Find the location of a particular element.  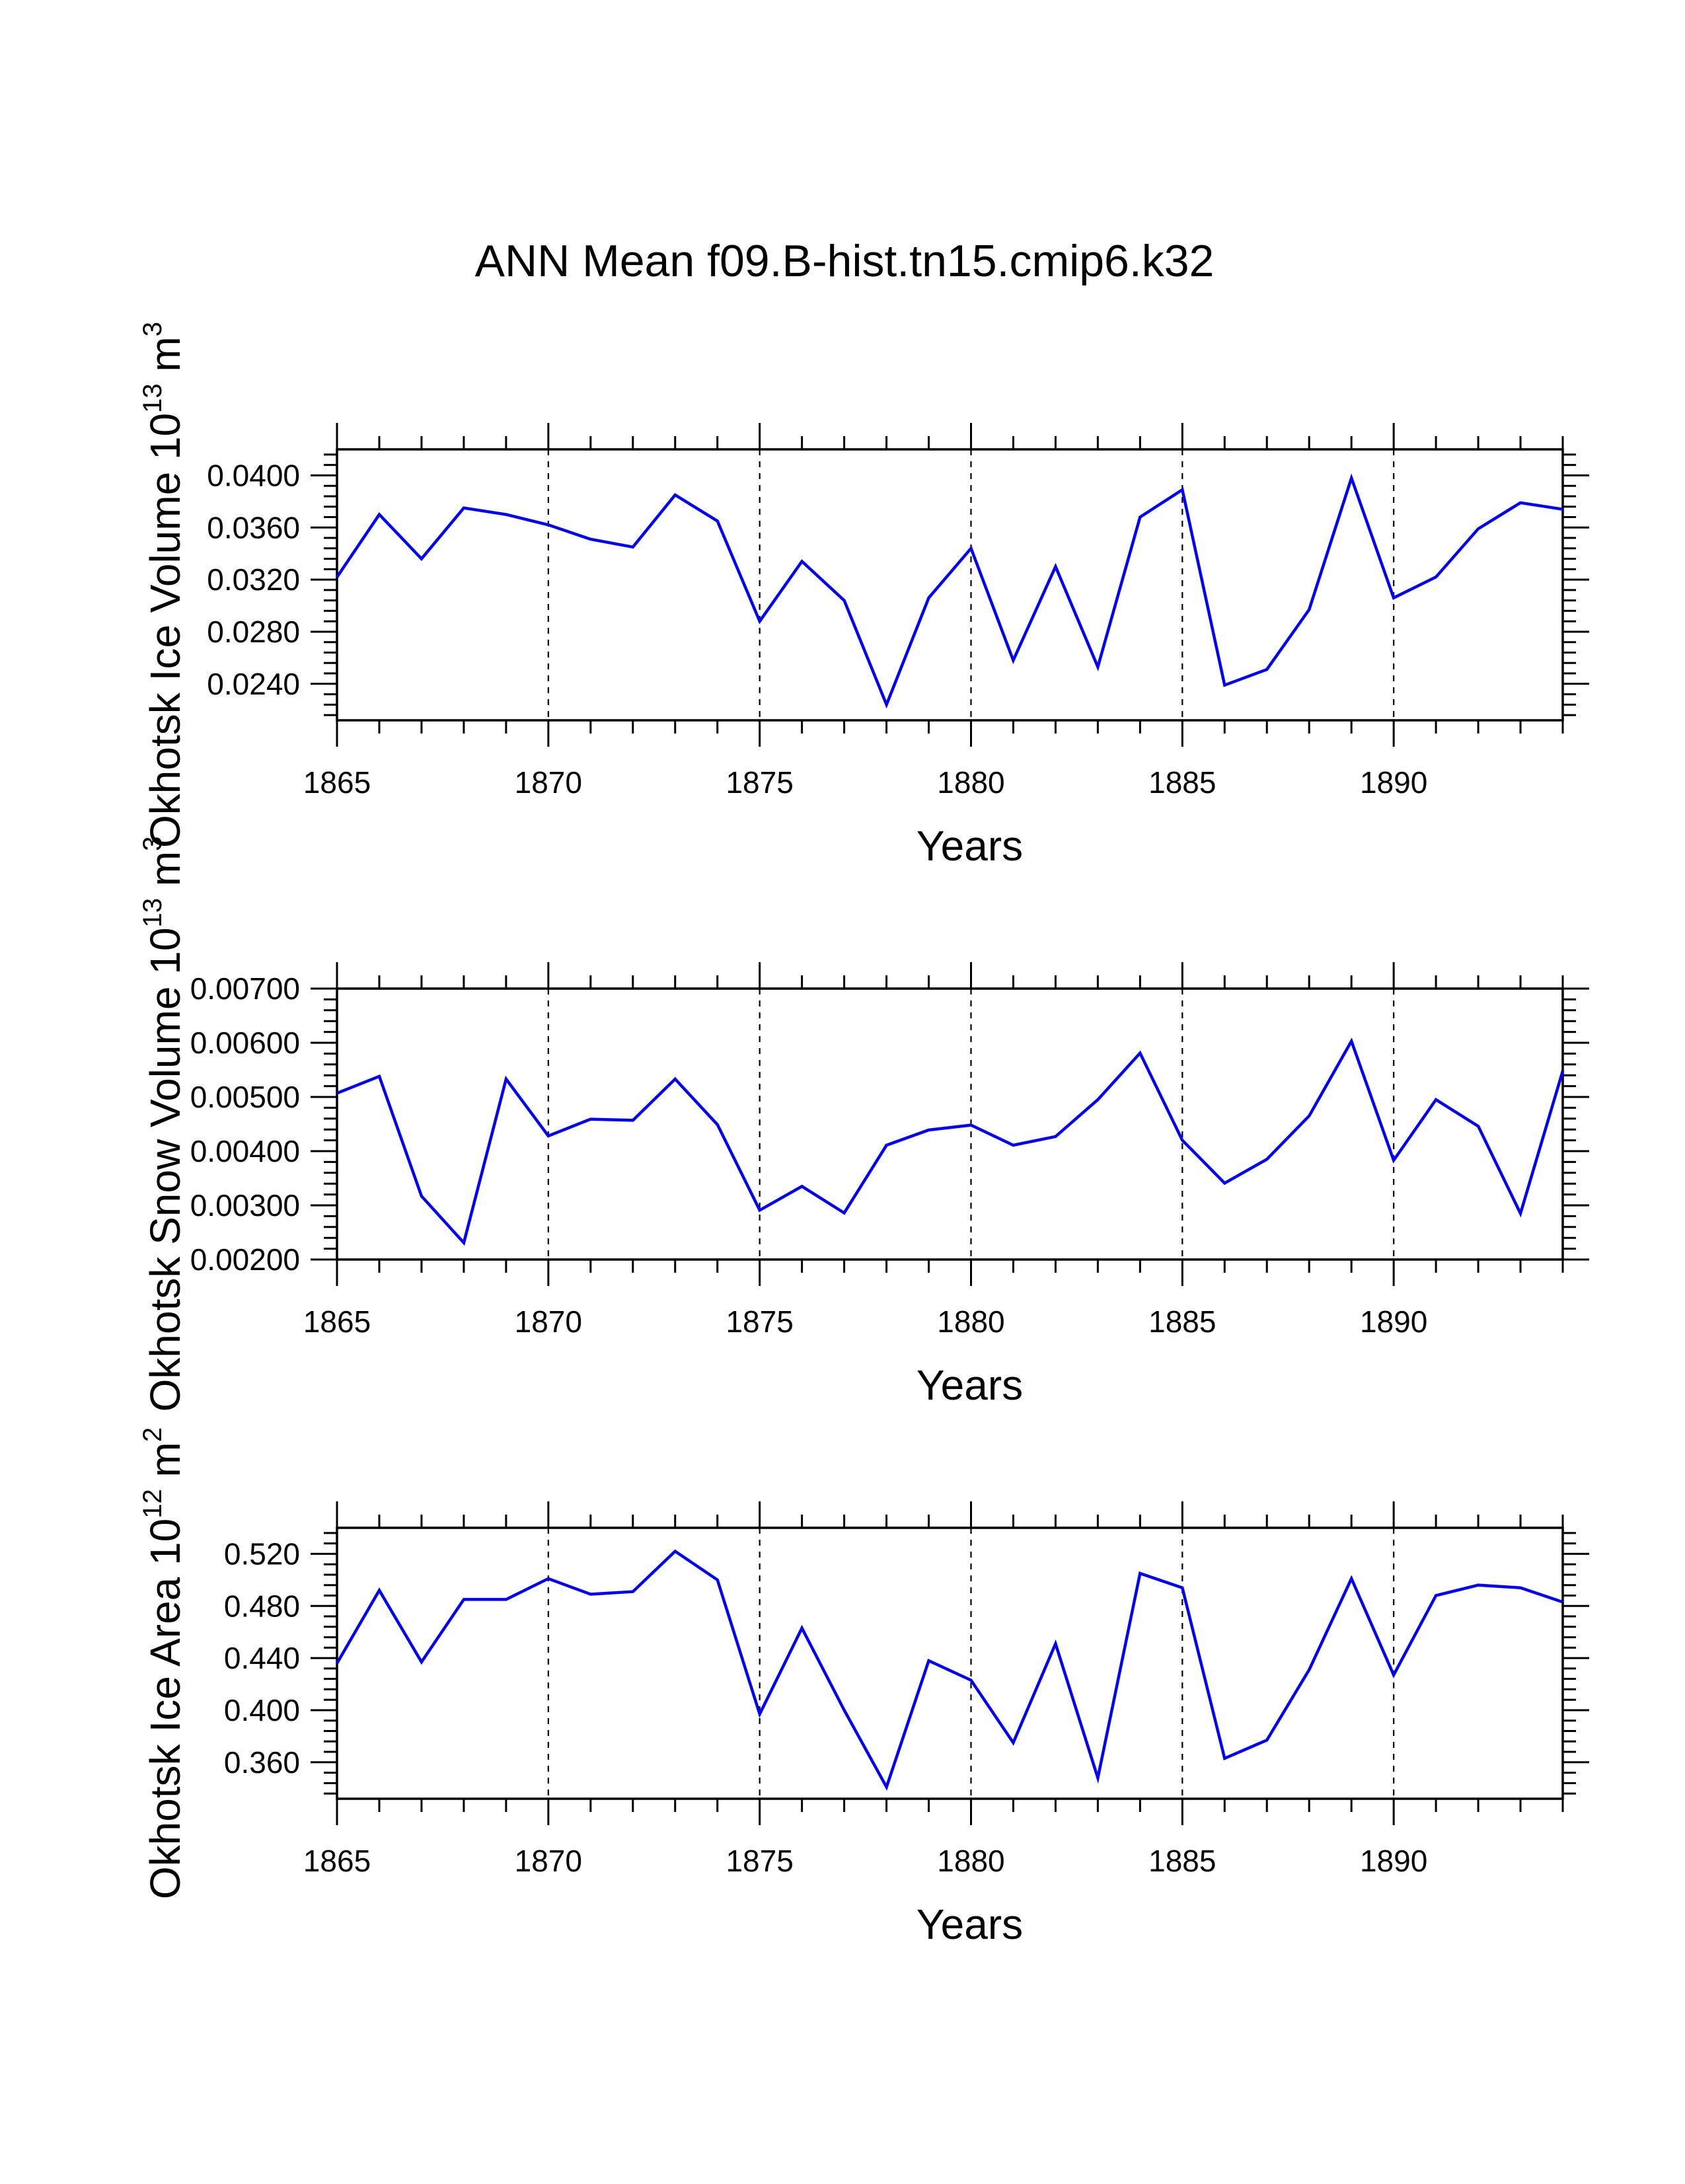

y-tick-label: 0.0400 is located at coordinates (253, 475).